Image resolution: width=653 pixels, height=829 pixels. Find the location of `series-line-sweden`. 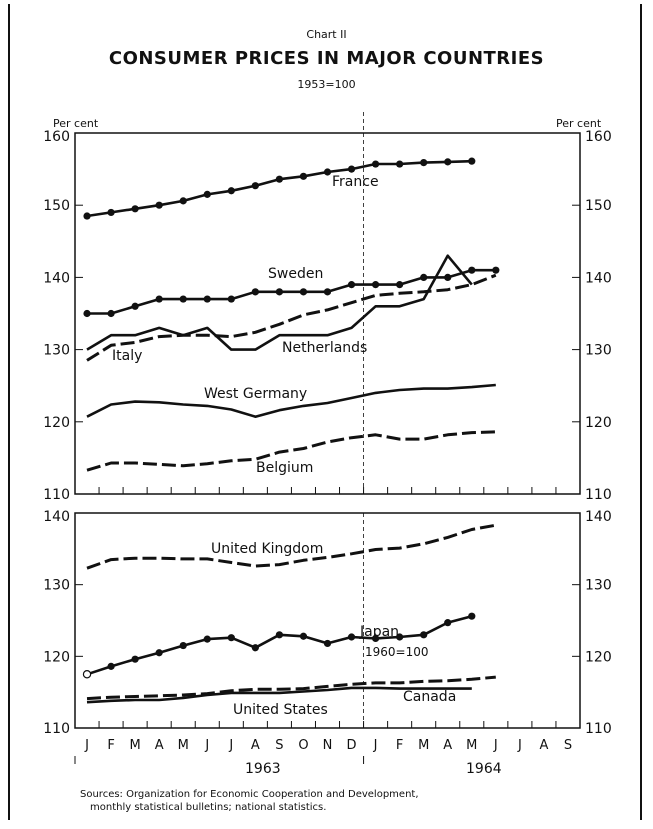

series-line-sweden is located at coordinates (291, 291).